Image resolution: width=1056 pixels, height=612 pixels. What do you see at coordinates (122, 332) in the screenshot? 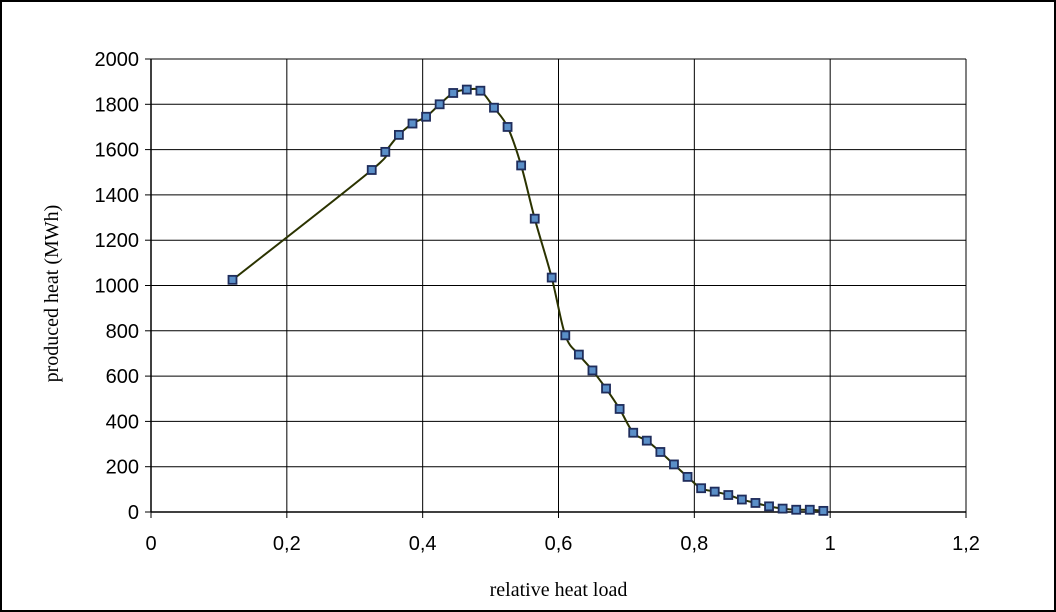
I see `y-tick-label: 800` at bounding box center [122, 332].